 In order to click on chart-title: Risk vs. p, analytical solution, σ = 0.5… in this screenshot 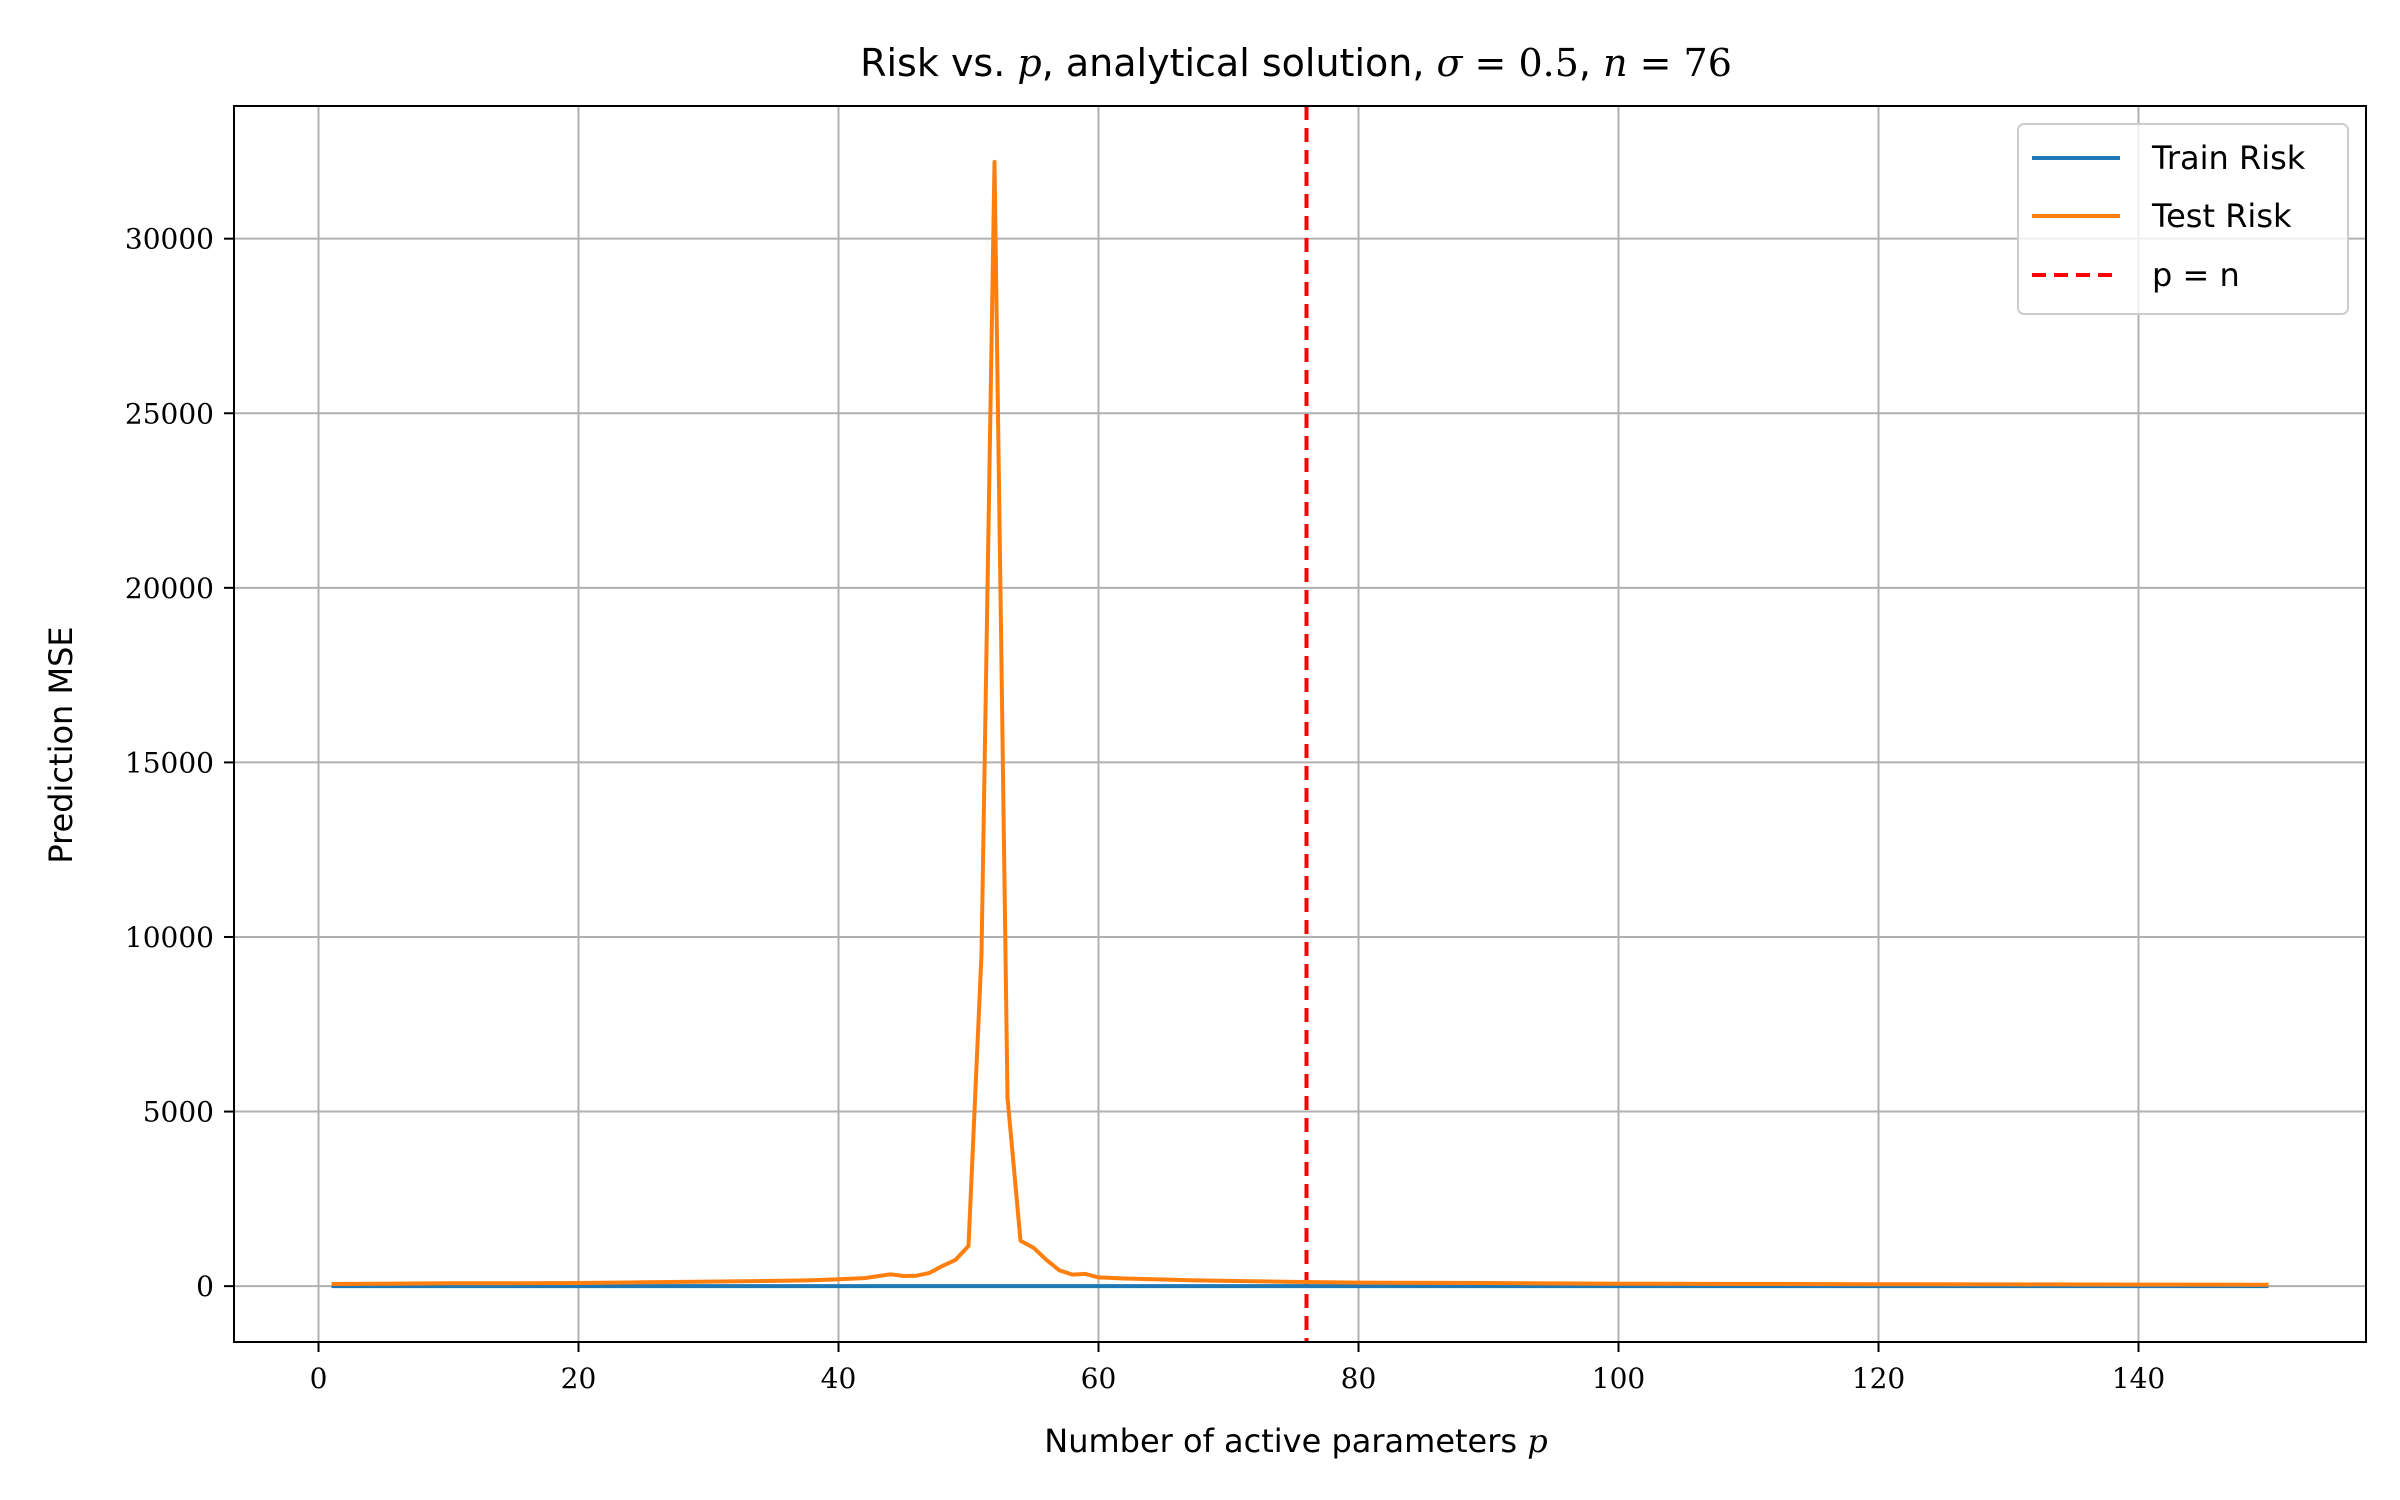, I will do `click(1296, 63)`.